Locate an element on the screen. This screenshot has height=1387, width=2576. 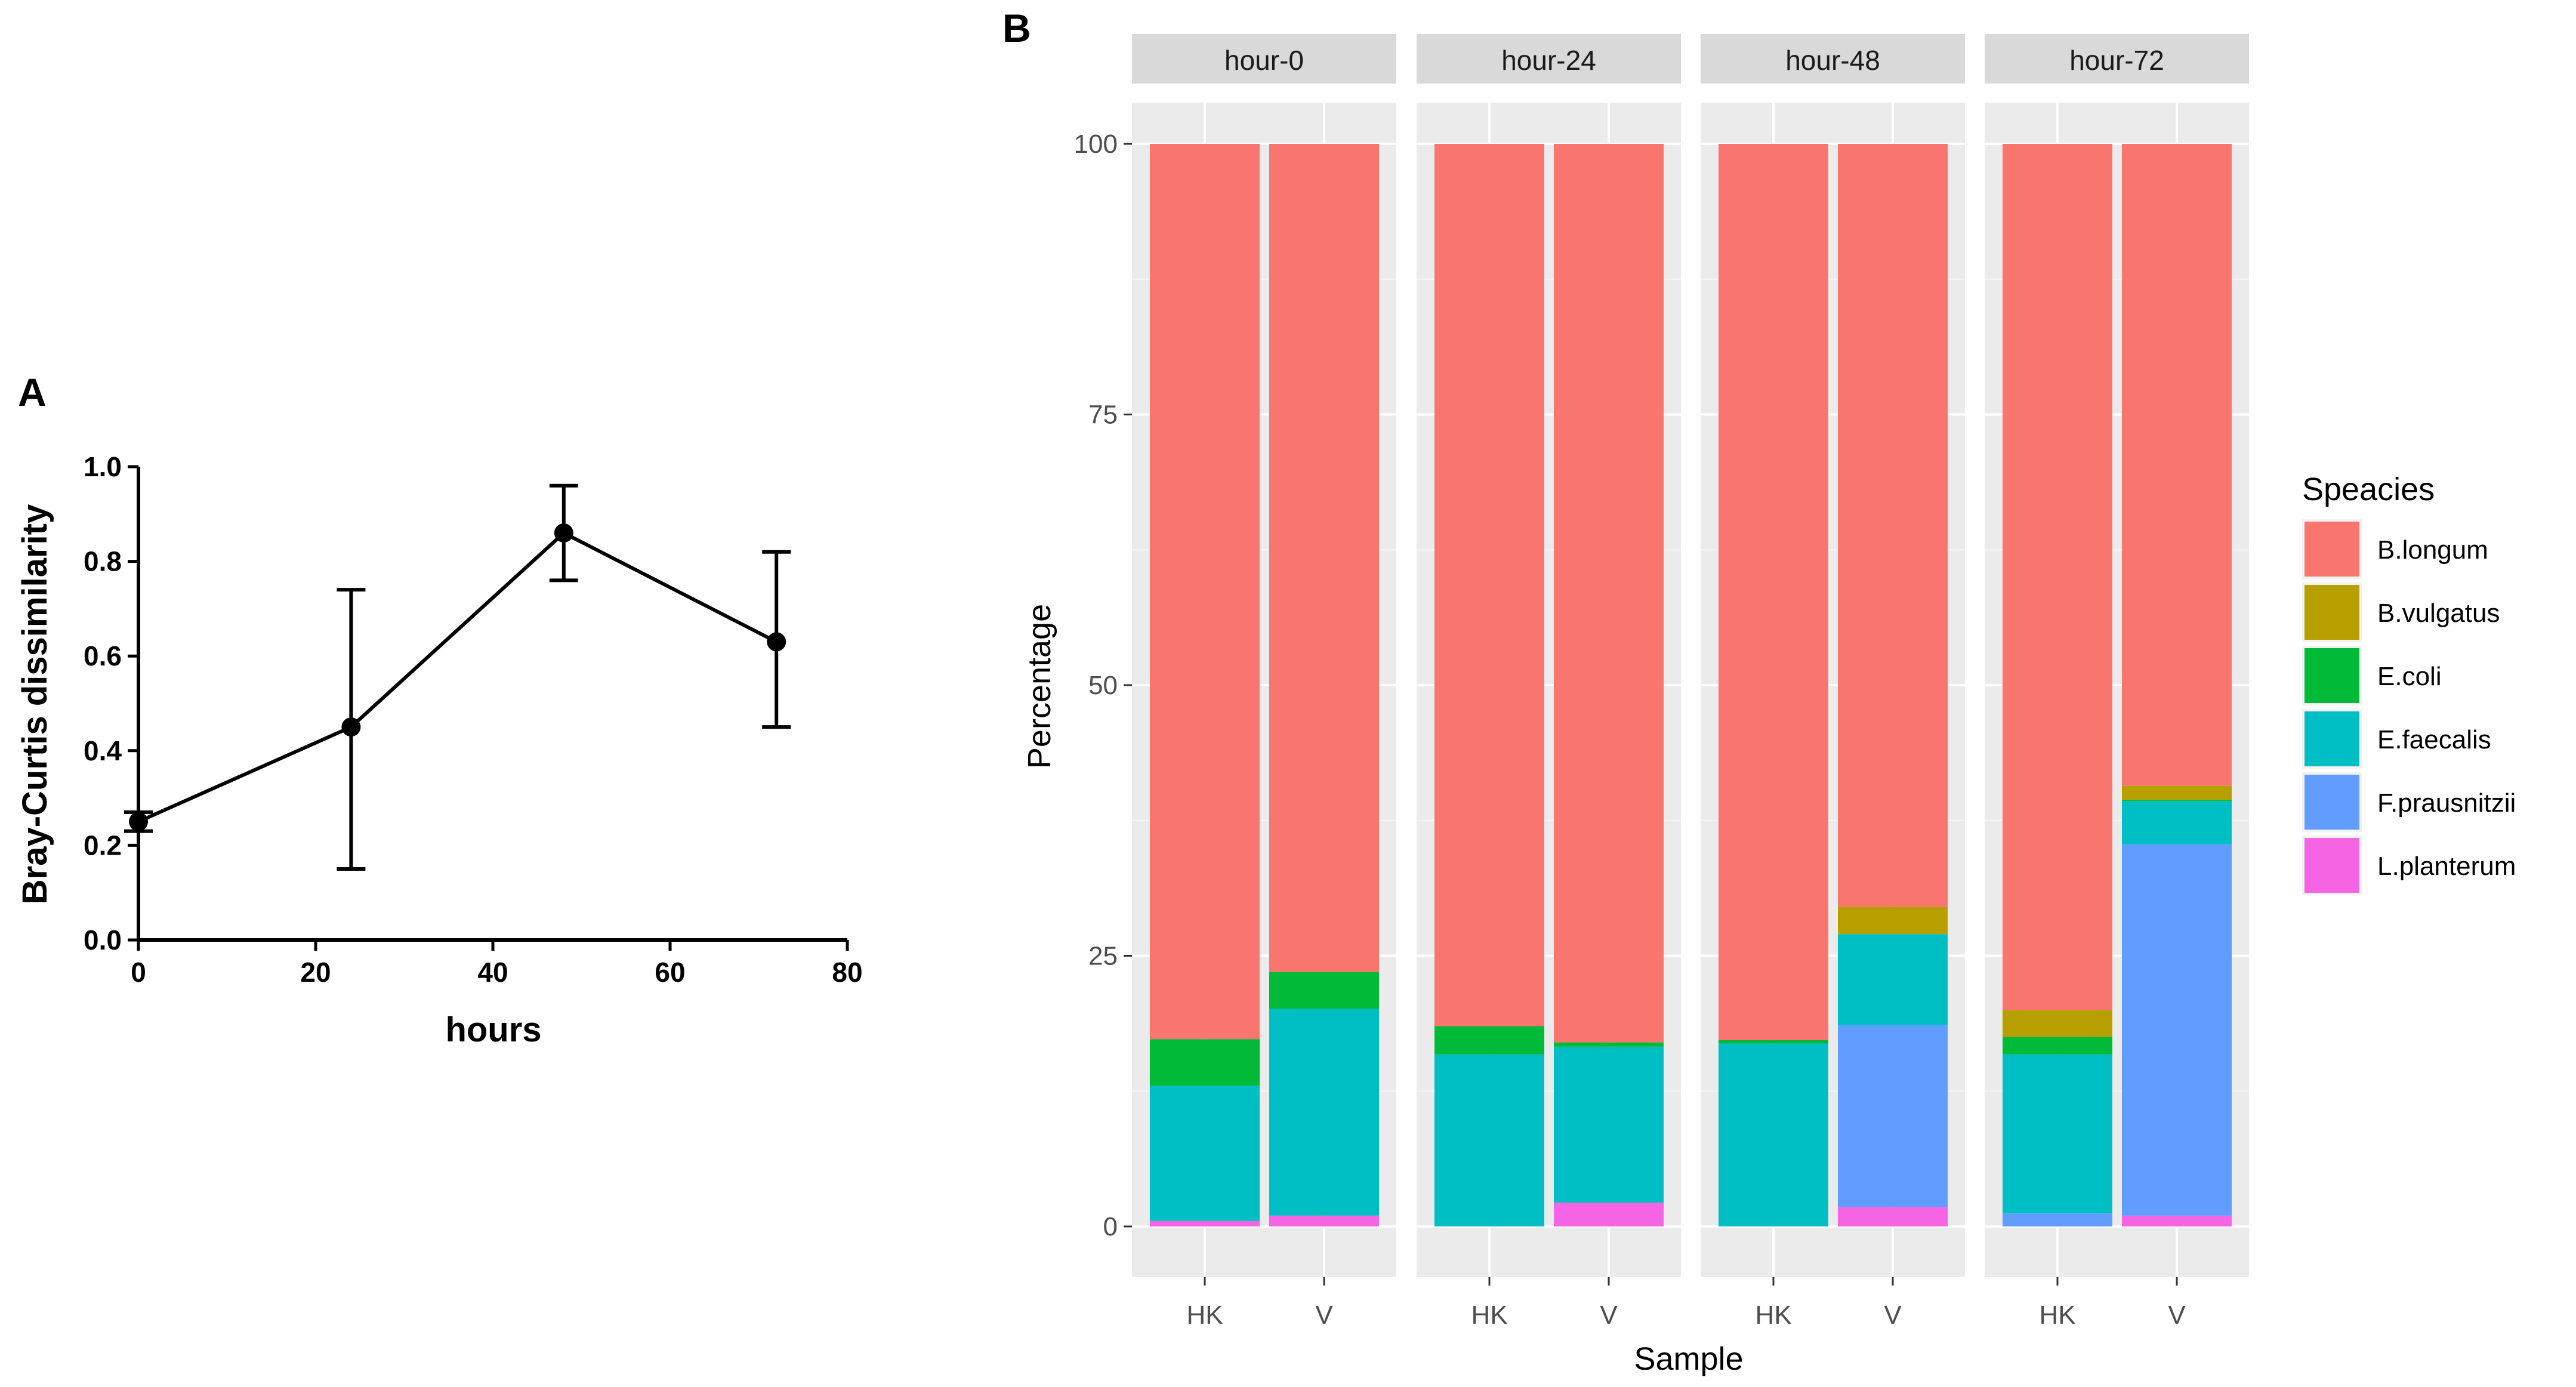
facet-label: hour-24 is located at coordinates (1548, 60).